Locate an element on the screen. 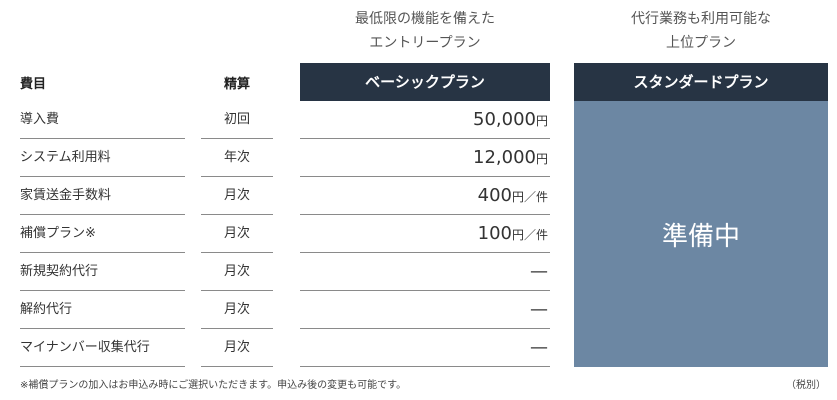 This screenshot has height=400, width=837. row-basic-price: 100円／件 is located at coordinates (425, 234).